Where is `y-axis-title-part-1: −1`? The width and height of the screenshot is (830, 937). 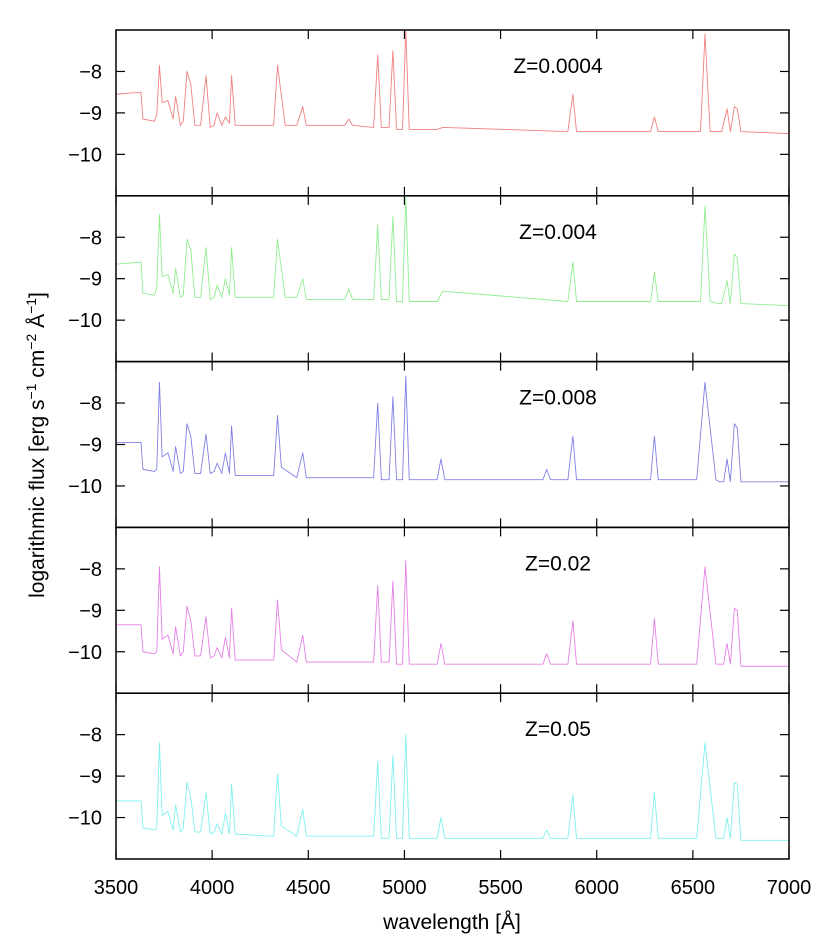 y-axis-title-part-1: −1 is located at coordinates (31, 391).